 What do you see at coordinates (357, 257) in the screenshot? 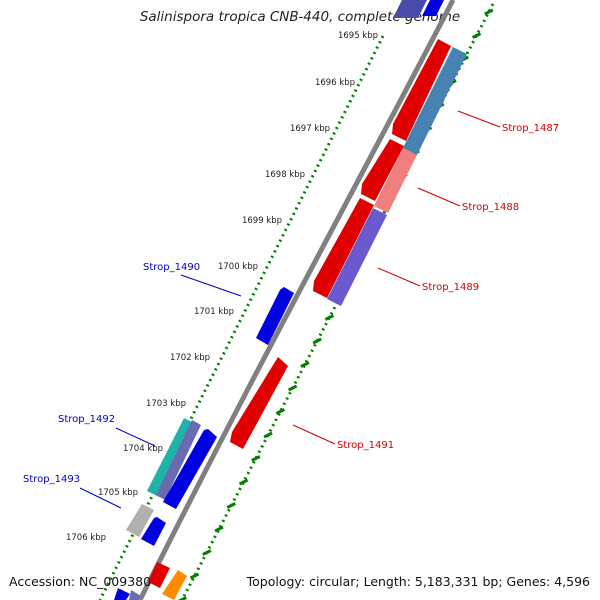
I see `gene-strop-1489-feature` at bounding box center [357, 257].